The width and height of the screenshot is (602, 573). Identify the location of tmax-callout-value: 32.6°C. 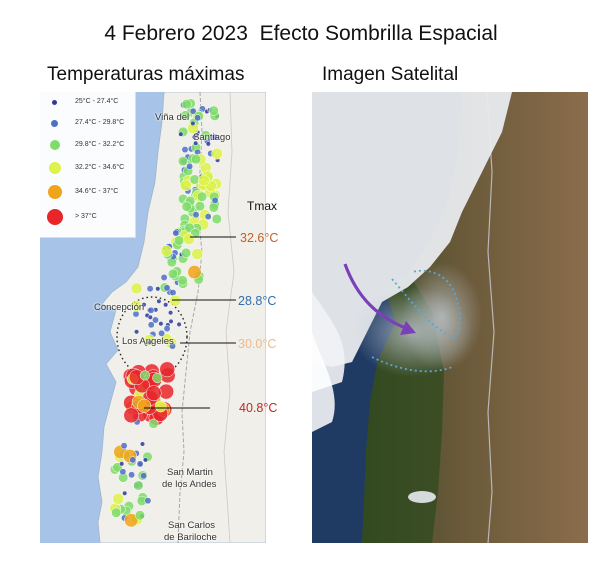
(259, 238).